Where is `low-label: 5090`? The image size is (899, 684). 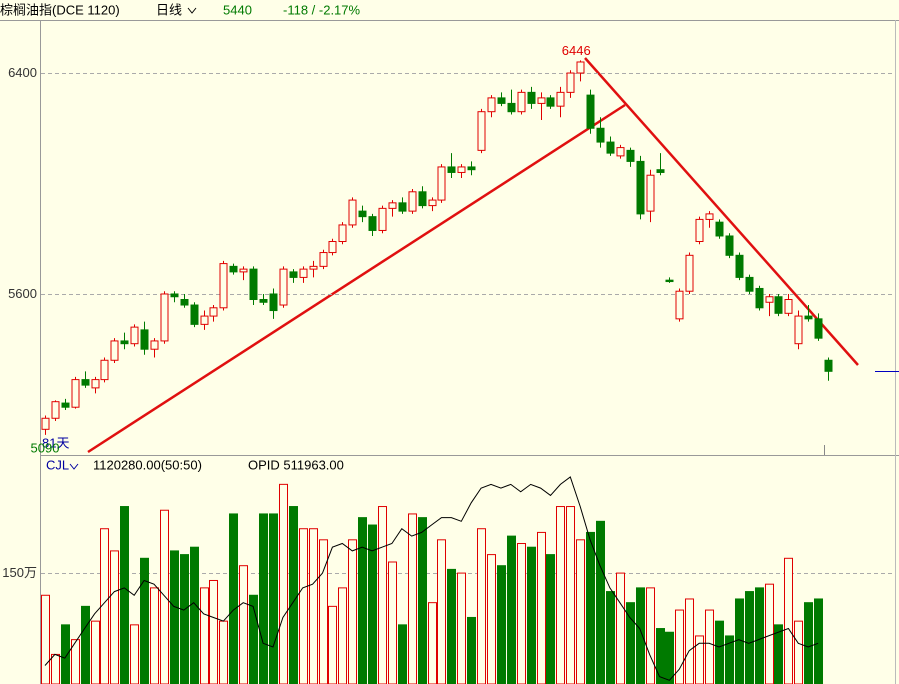 low-label: 5090 is located at coordinates (45, 447).